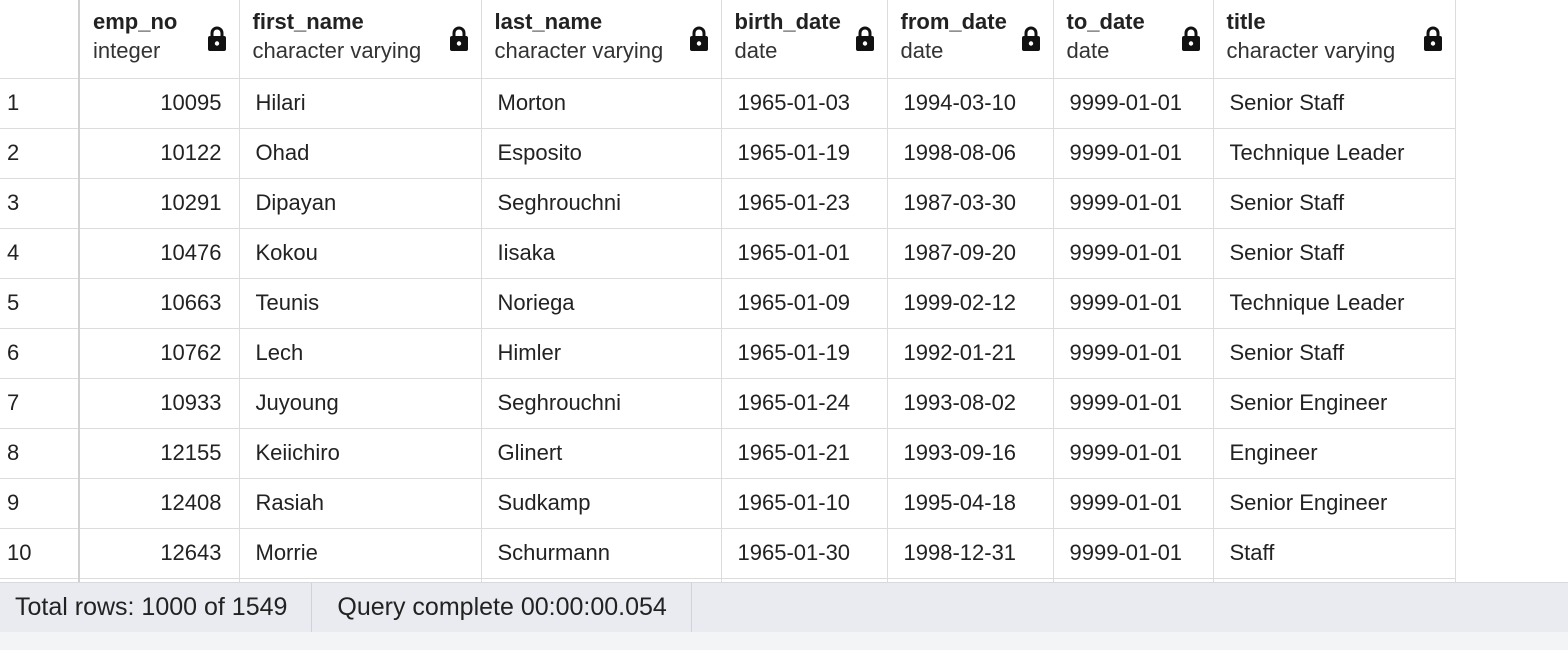 The width and height of the screenshot is (1568, 650). I want to click on cell-first-name: Dipayan, so click(360, 203).